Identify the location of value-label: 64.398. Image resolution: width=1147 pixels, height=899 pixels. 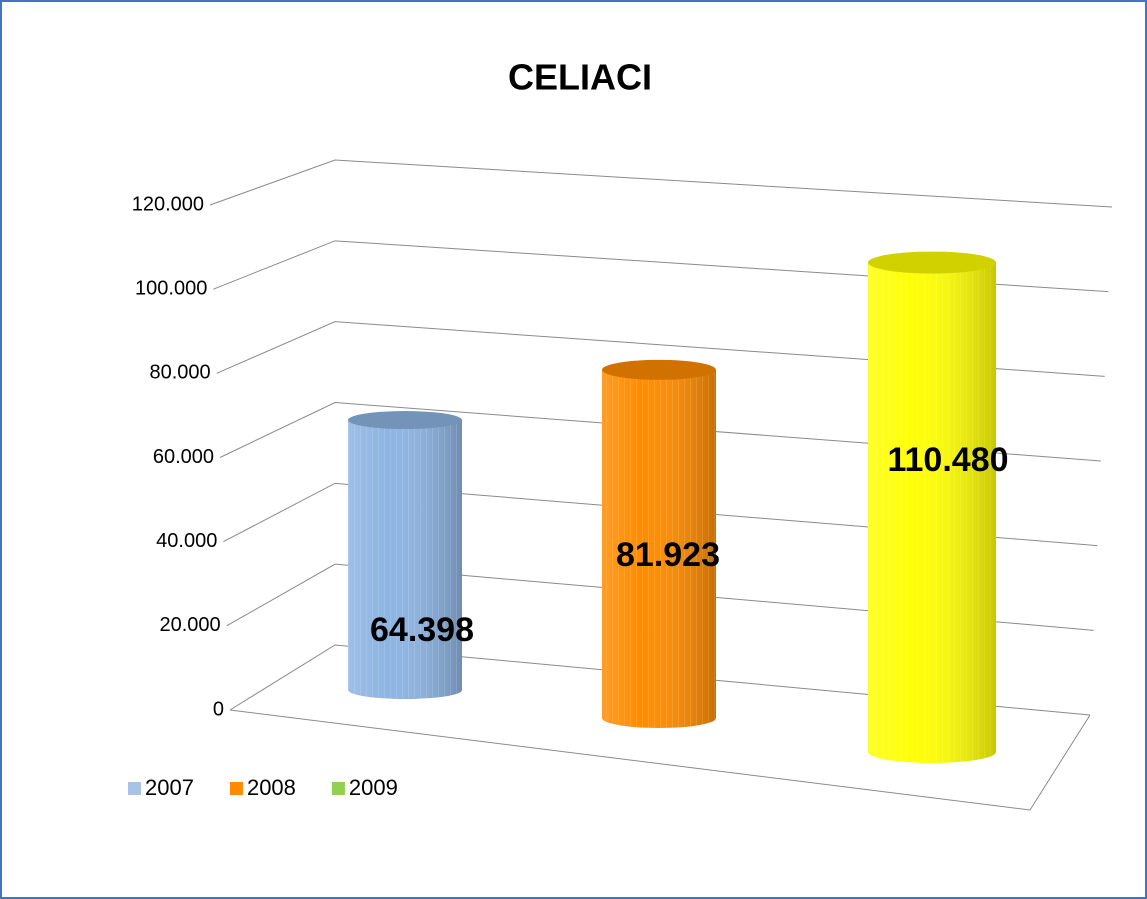
(422, 630).